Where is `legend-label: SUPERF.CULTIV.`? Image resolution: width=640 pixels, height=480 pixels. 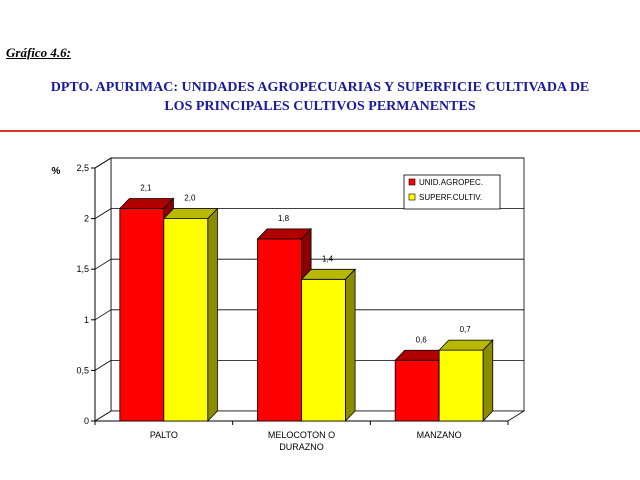 legend-label: SUPERF.CULTIV. is located at coordinates (450, 197).